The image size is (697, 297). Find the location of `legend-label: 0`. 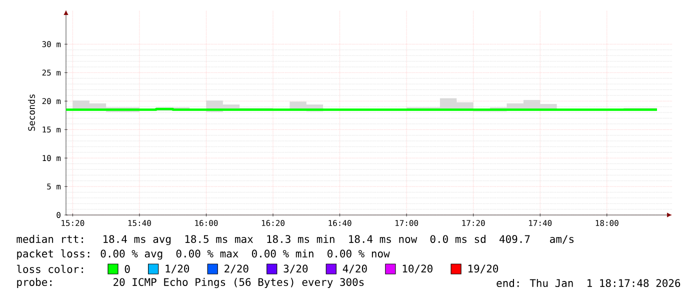

legend-label: 0 is located at coordinates (127, 269).